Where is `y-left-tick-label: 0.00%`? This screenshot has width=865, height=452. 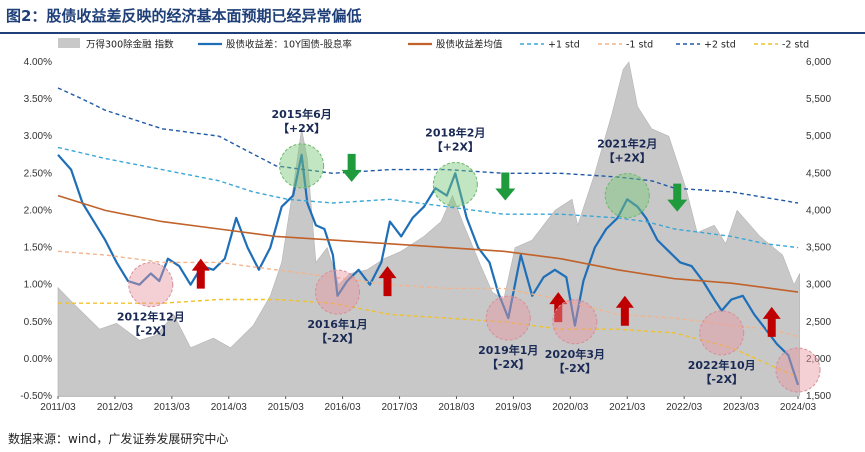
y-left-tick-label: 0.00% is located at coordinates (38, 359).